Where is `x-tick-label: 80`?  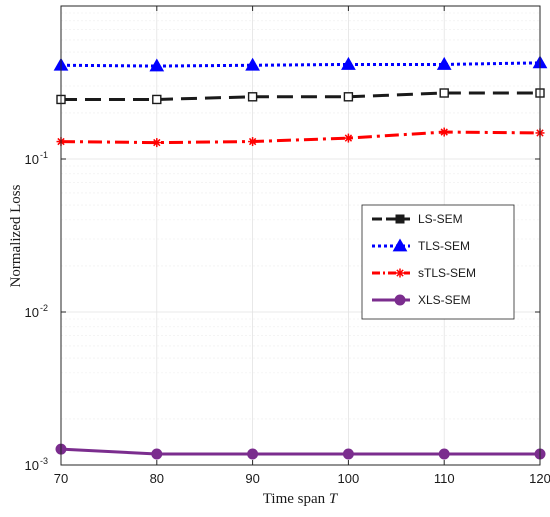
x-tick-label: 80 is located at coordinates (157, 478).